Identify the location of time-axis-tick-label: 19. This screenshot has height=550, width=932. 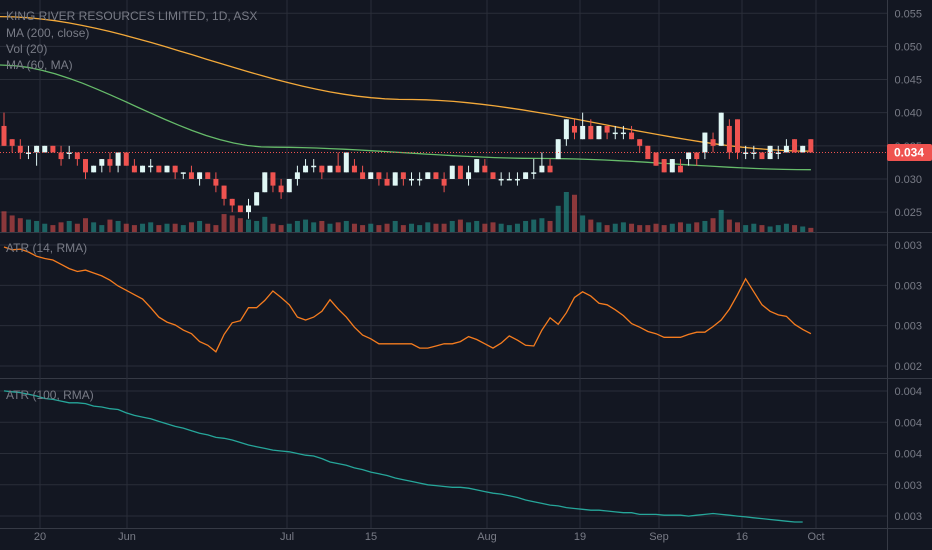
(580, 537).